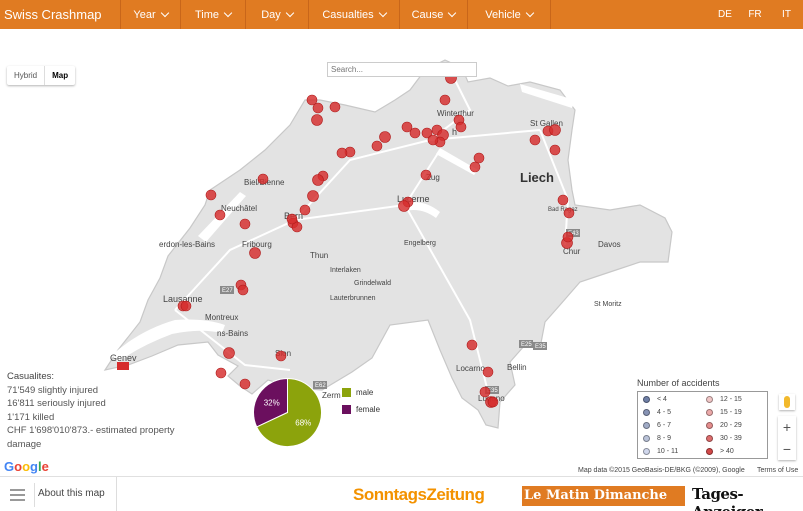  Describe the element at coordinates (31, 417) in the screenshot. I see `killed-count: 1'171 killed` at that location.